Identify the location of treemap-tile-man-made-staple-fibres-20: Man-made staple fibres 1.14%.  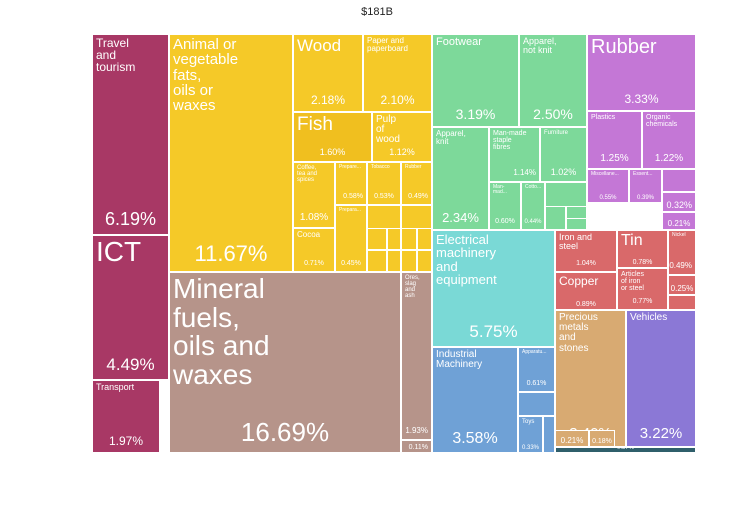
(514, 154).